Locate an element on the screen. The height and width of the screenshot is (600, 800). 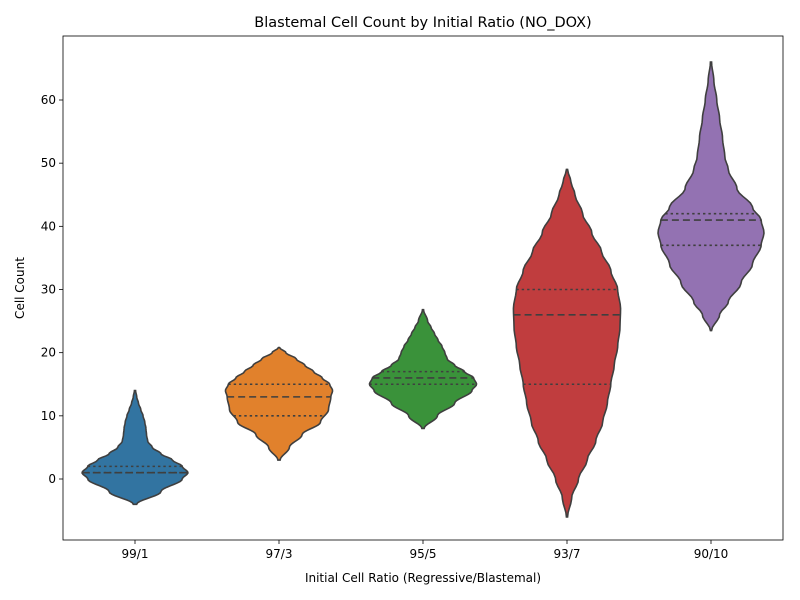
x-tick-label: 99/1 is located at coordinates (135, 554).